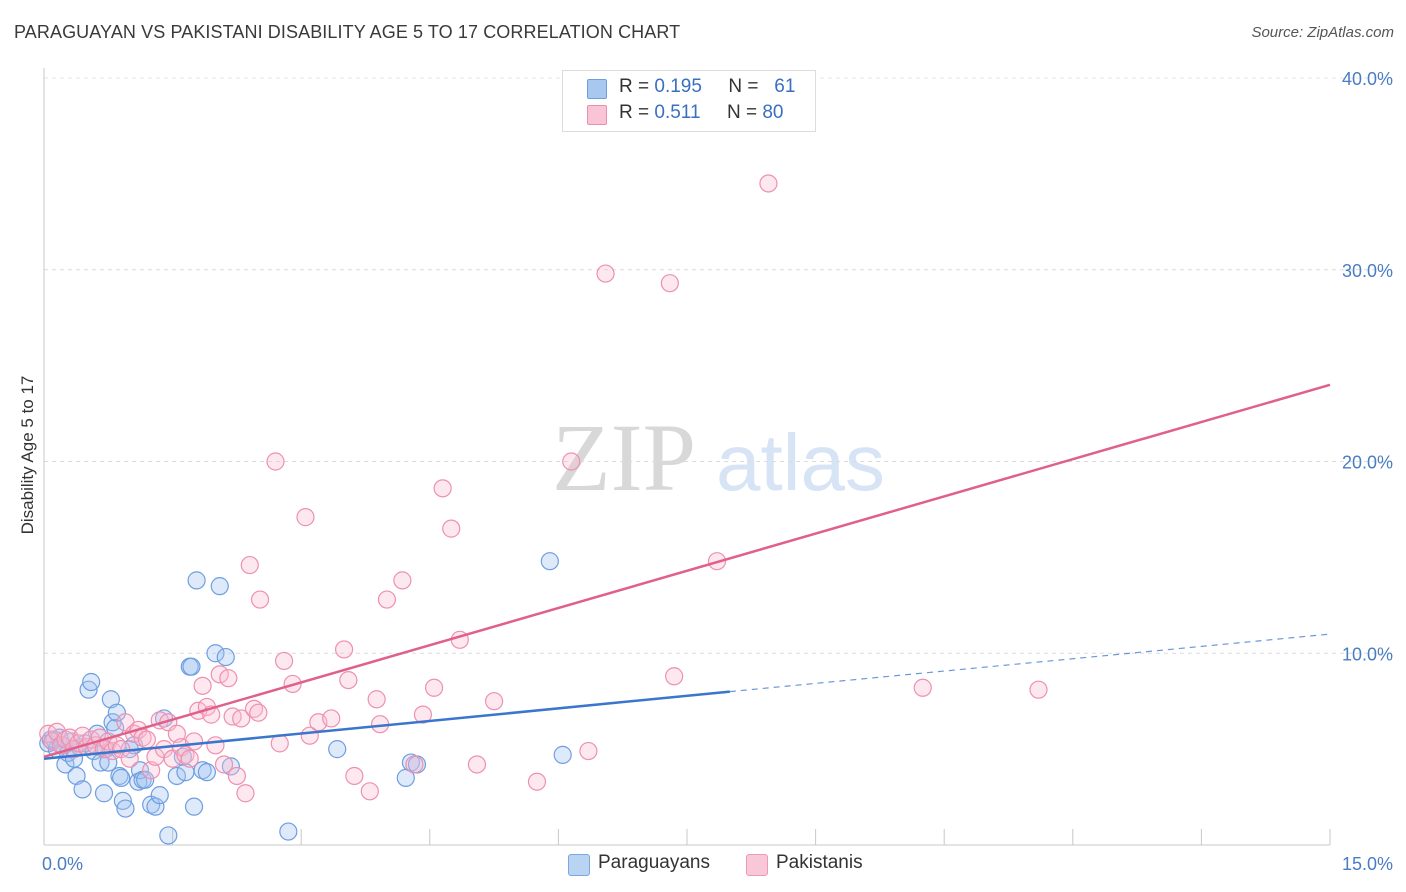  What do you see at coordinates (1367, 79) in the screenshot?
I see `y-tick-label: 40.0%` at bounding box center [1367, 79].